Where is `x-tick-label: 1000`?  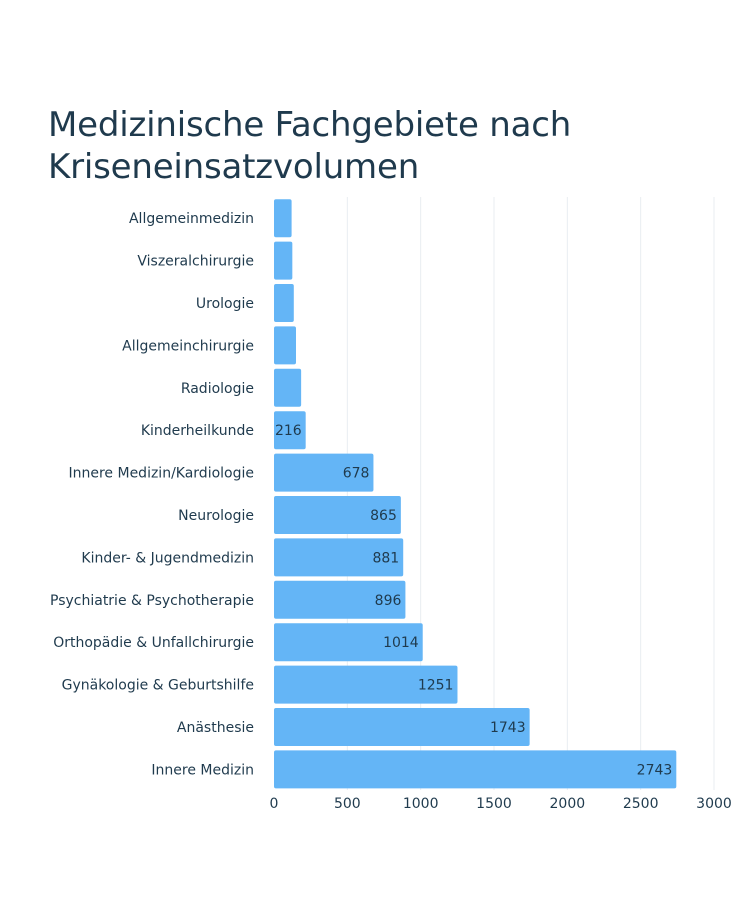
x-tick-label: 1000 is located at coordinates (421, 804).